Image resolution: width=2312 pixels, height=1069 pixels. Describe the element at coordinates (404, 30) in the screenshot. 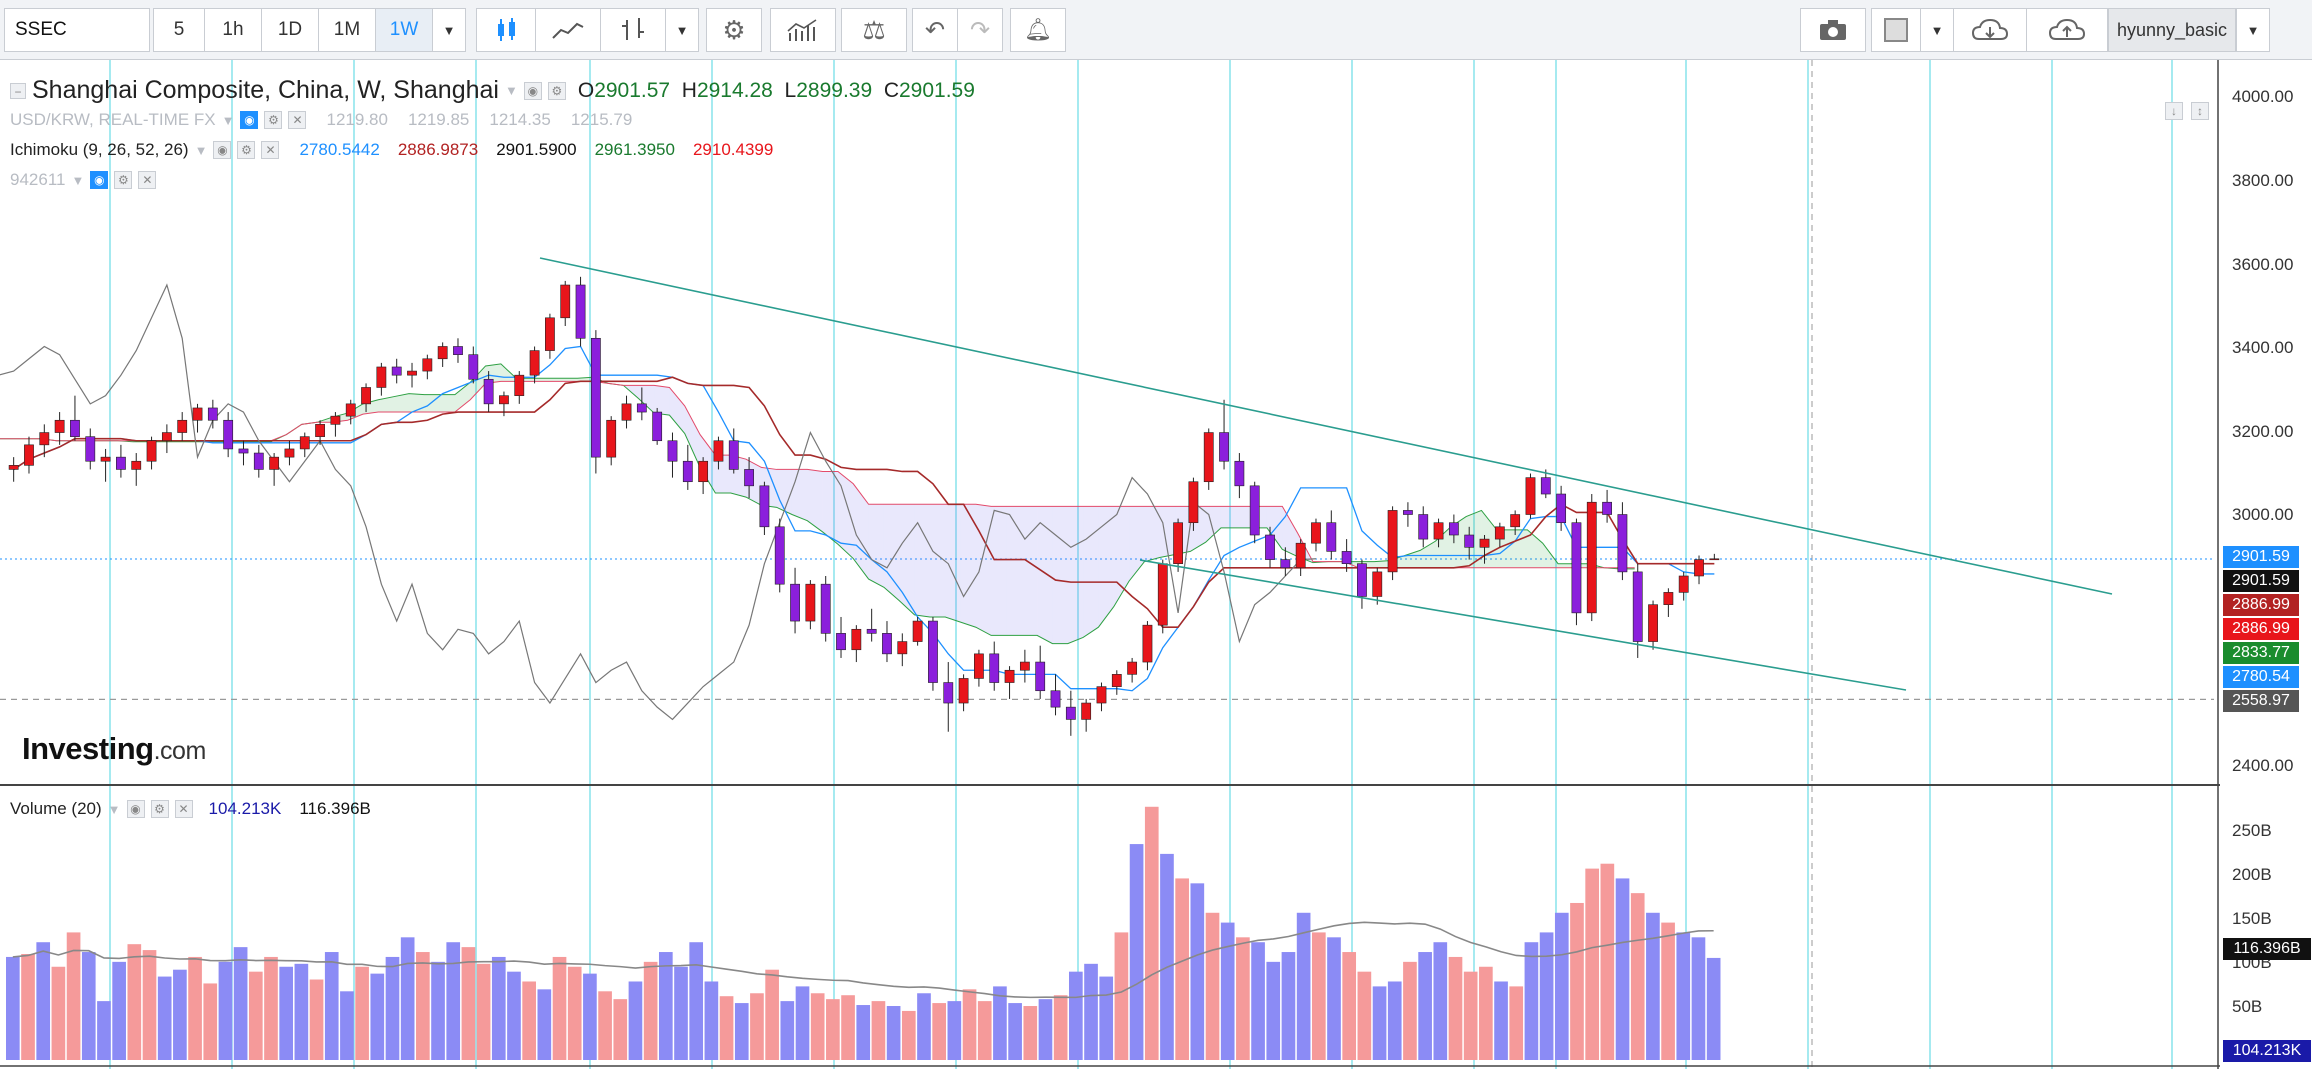

I see `interval-1w-button: 1W` at that location.